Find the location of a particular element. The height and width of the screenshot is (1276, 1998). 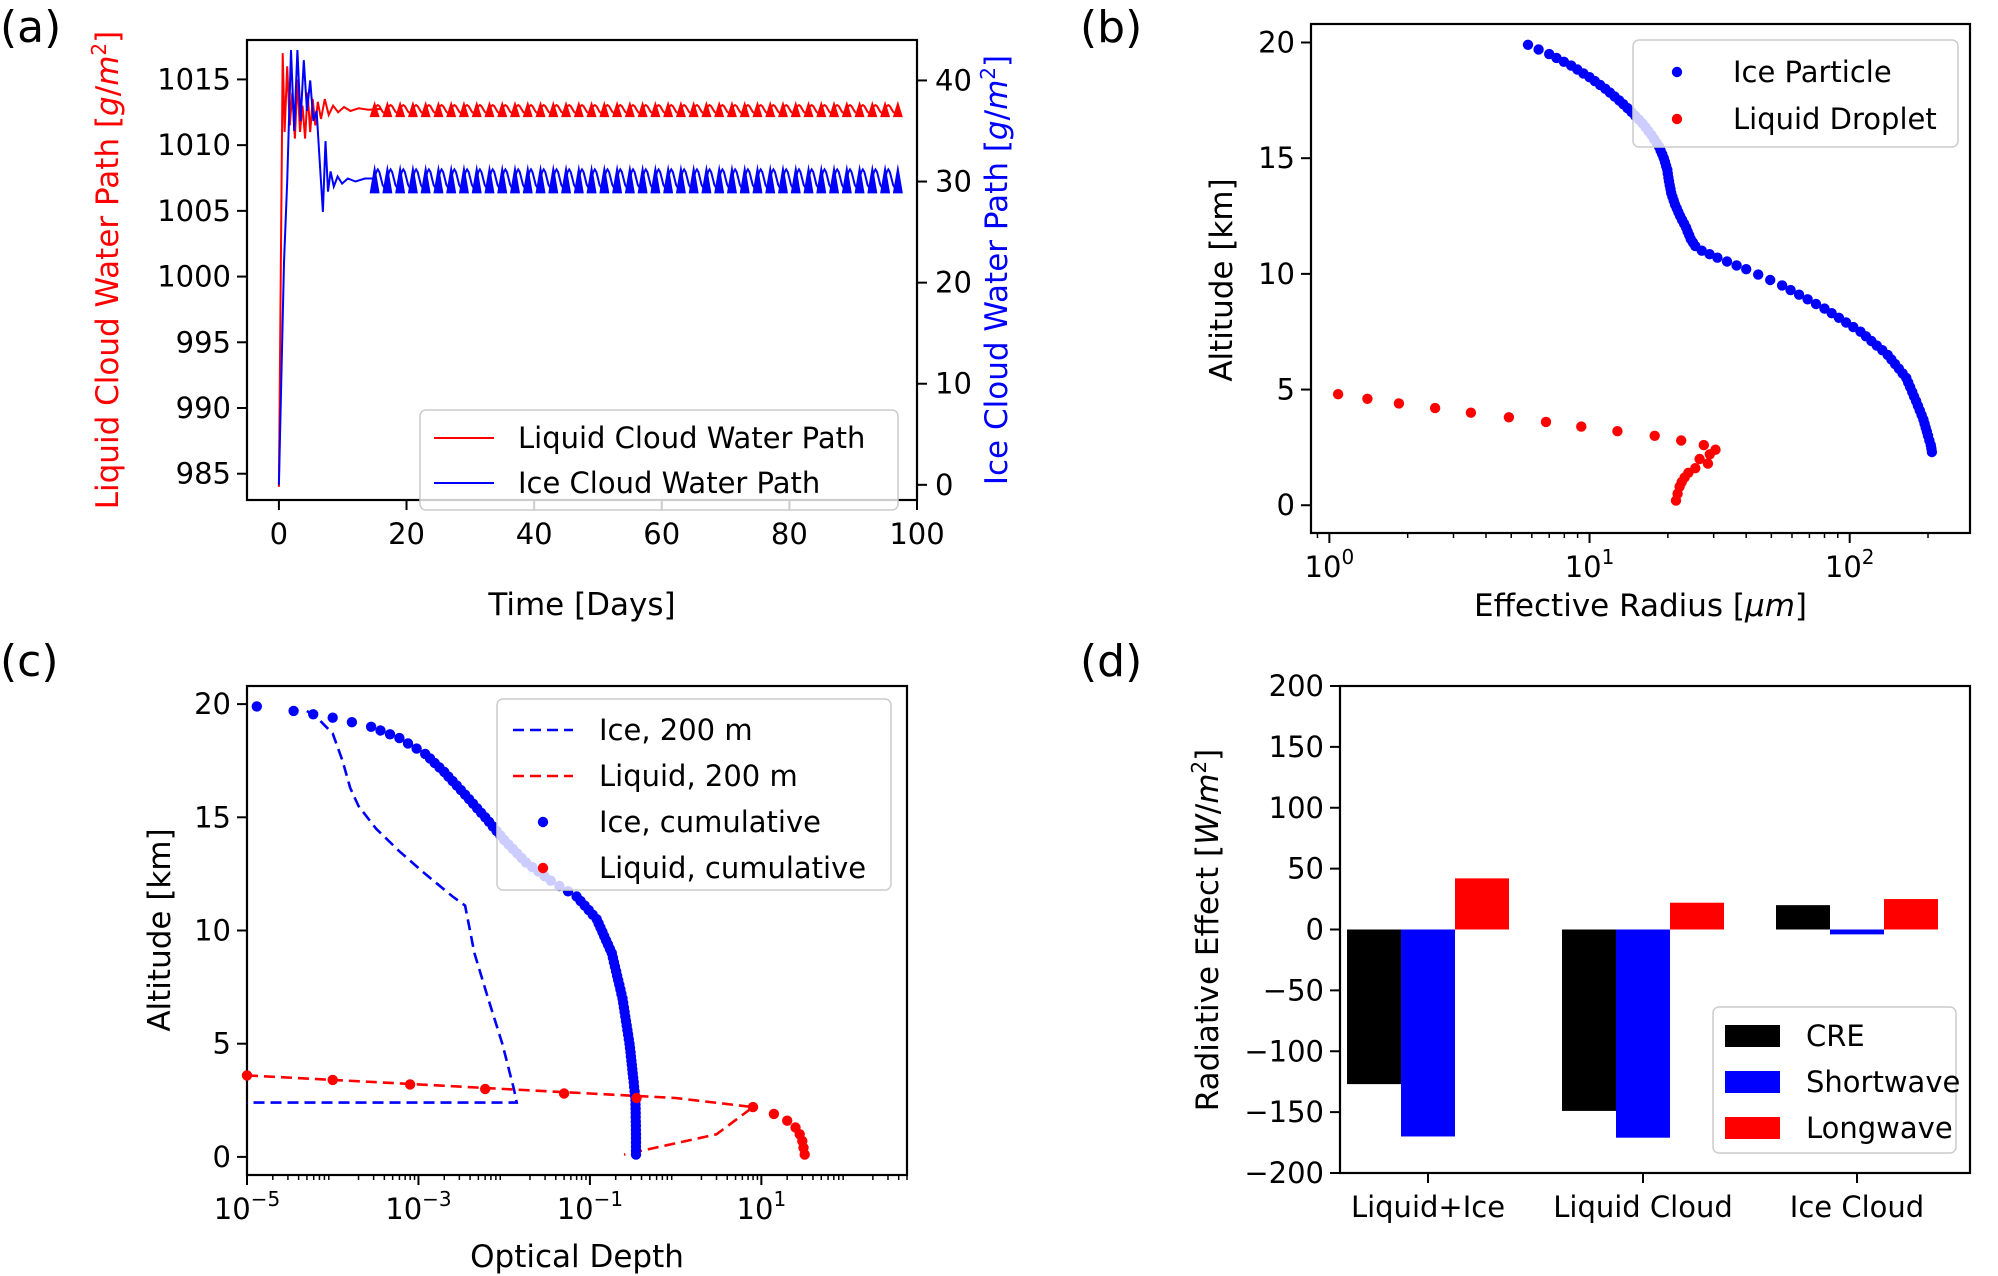

panel-label: (a) is located at coordinates (30, 27).